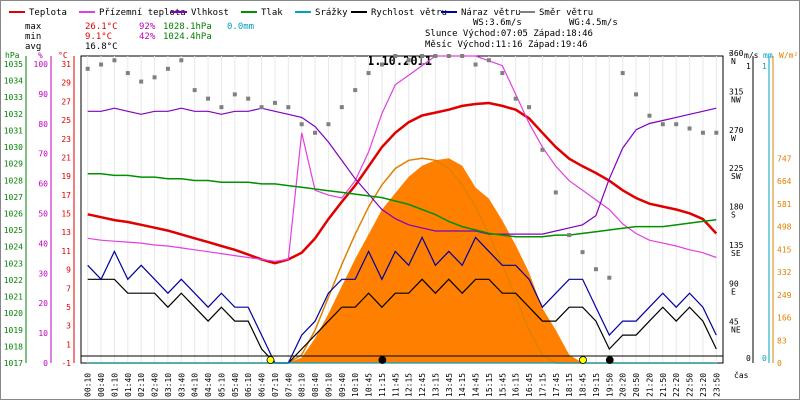 The width and height of the screenshot is (800, 405). I want to click on pressure-tick: 1030, so click(13, 147).